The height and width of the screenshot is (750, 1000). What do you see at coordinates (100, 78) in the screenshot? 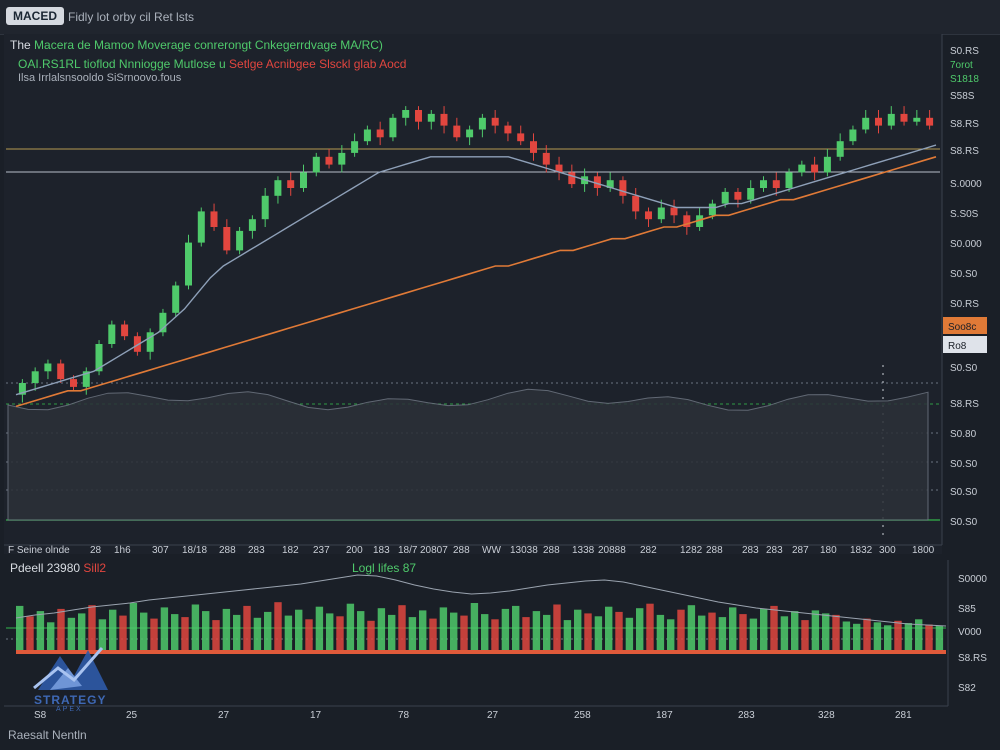
I see `indicator-subtitle: Ilsa Irrlalsnsooldo SiSrnoovo.fous` at bounding box center [100, 78].